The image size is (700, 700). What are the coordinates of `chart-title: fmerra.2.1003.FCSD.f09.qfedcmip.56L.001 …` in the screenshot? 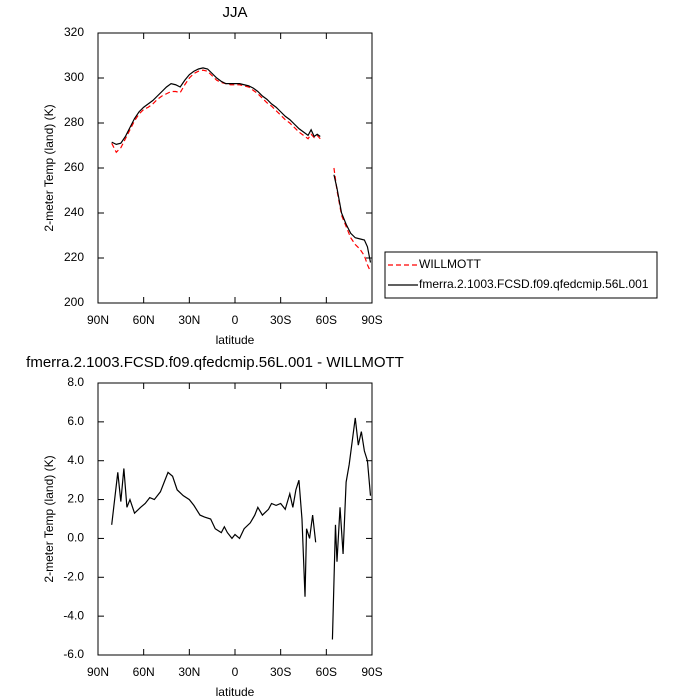 It's located at (215, 362).